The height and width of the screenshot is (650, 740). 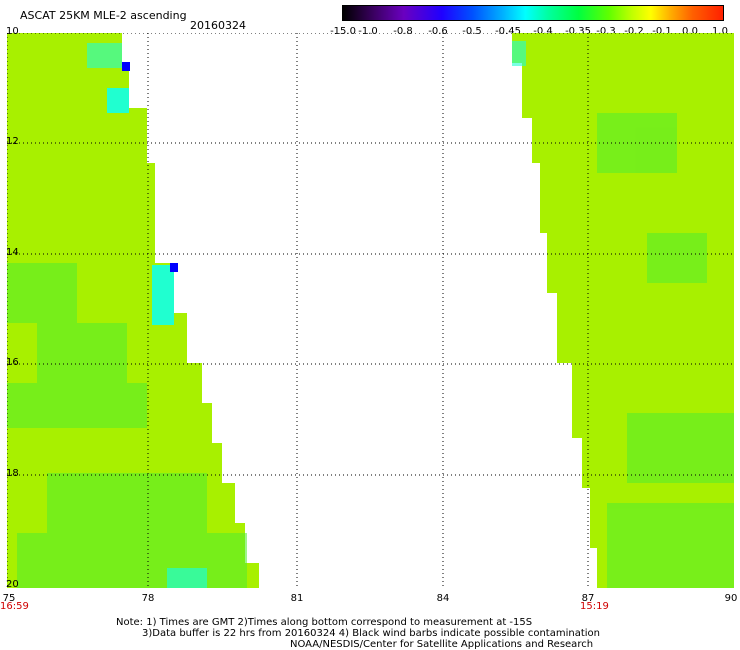 What do you see at coordinates (12, 362) in the screenshot?
I see `y-tick-label: 16` at bounding box center [12, 362].